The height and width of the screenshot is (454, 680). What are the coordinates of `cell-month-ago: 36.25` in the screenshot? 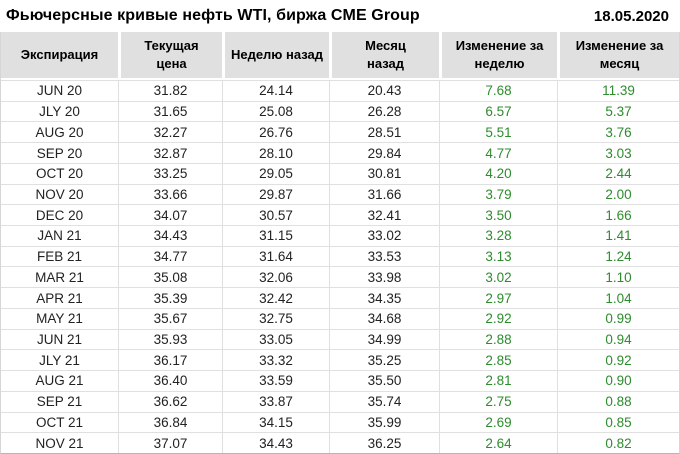 It's located at (384, 442).